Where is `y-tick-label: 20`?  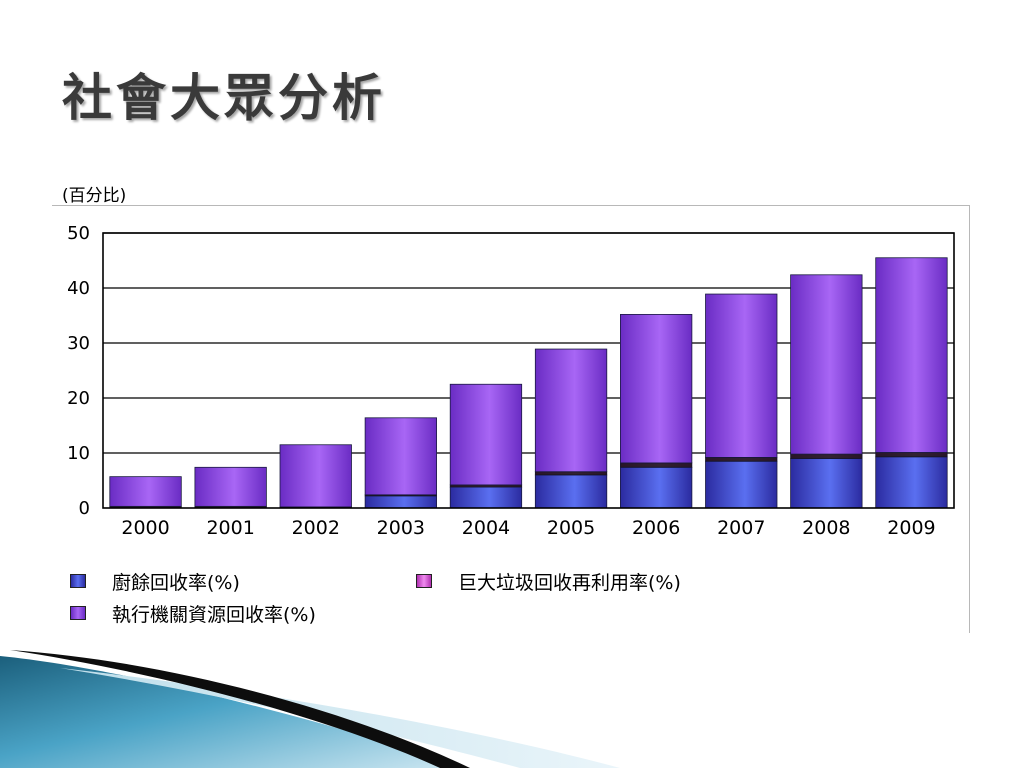 y-tick-label: 20 is located at coordinates (78, 398).